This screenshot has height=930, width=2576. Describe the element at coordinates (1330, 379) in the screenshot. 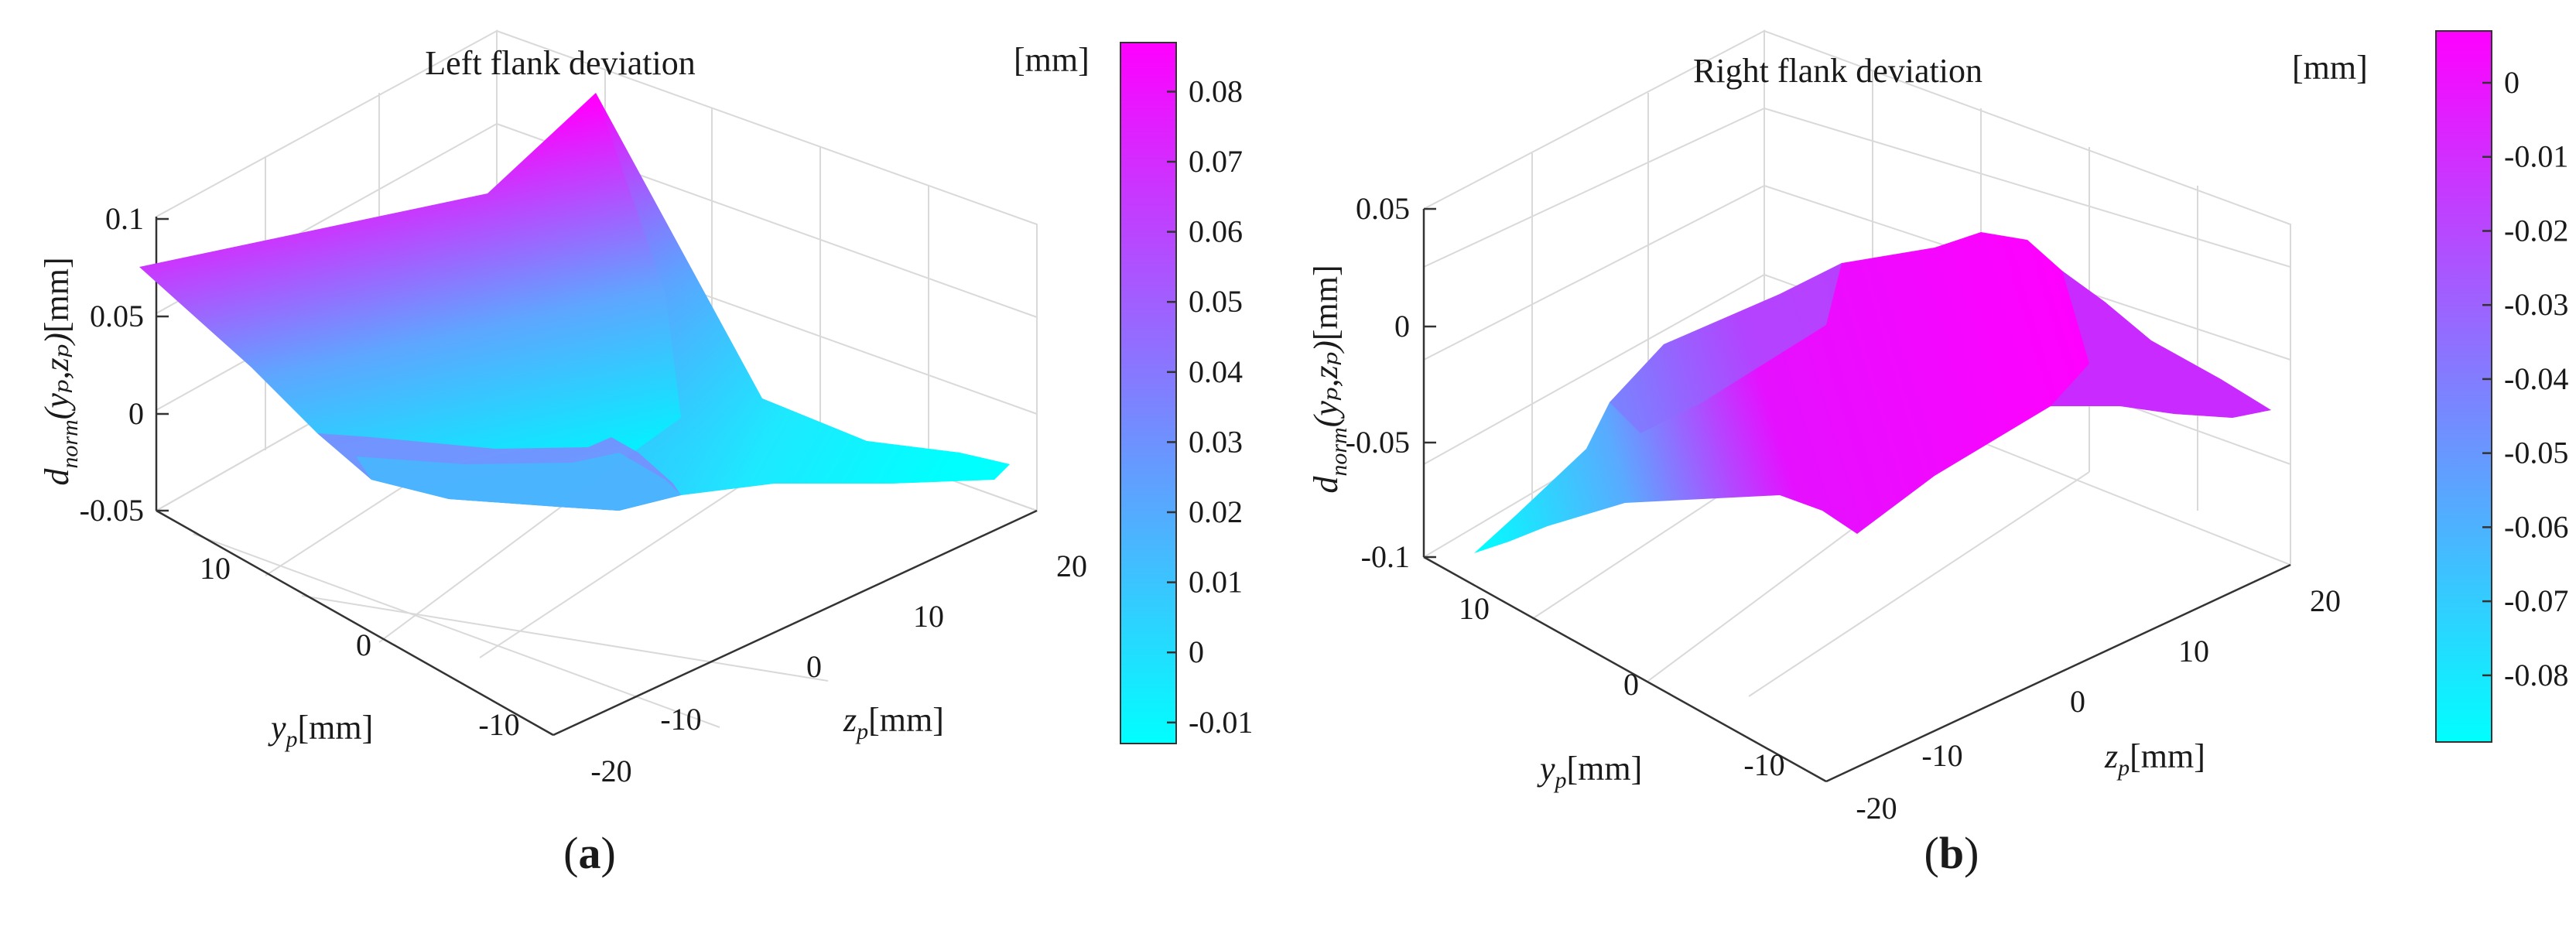

I see `panel-b-ylabel: dnorm(yₚ,zₚ)[mm]` at that location.